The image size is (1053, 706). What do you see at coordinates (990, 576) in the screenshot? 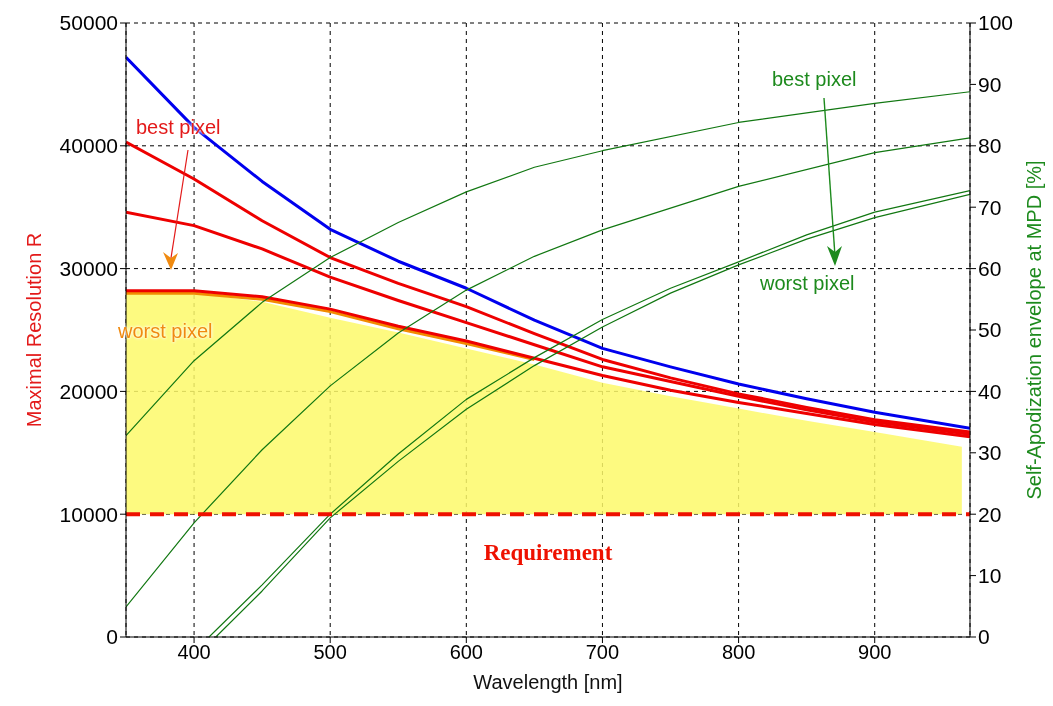
I see `y2-tick-label: 10` at bounding box center [990, 576].